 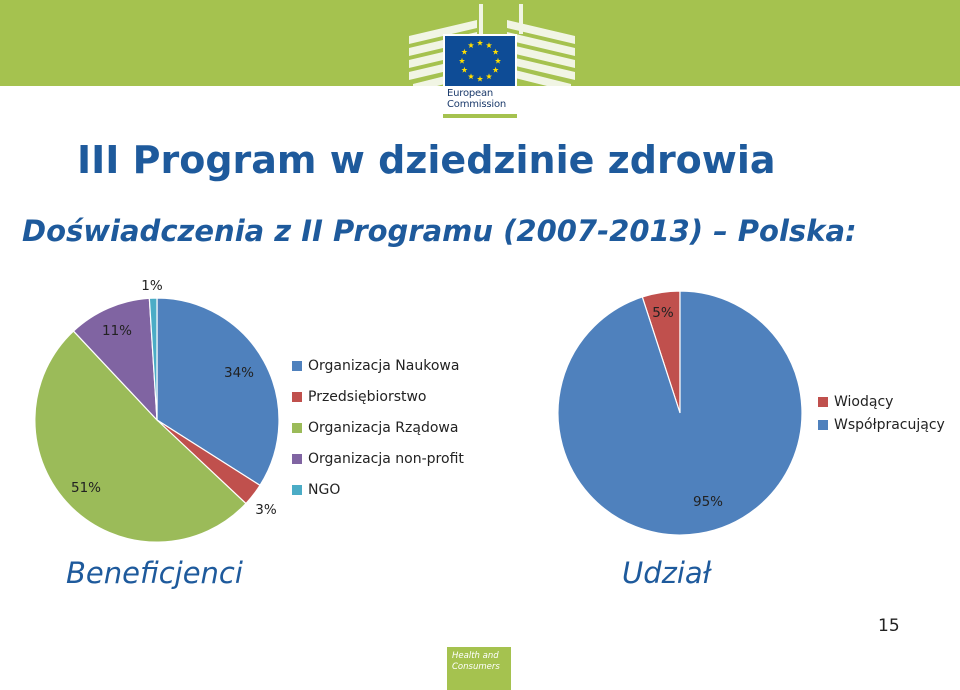 What do you see at coordinates (667, 573) in the screenshot?
I see `chart-caption-udzial: Udział` at bounding box center [667, 573].